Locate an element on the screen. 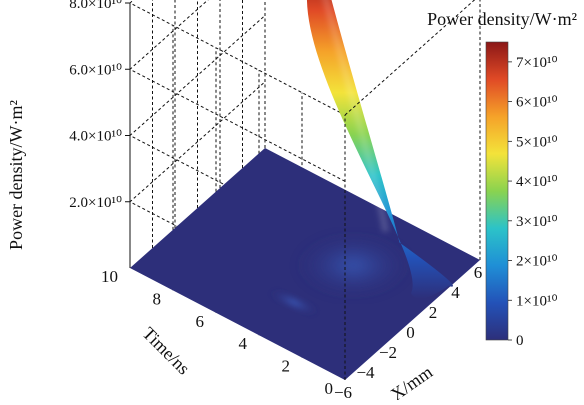 This screenshot has height=405, width=584. z-tick-label: 2.0×10¹⁰ is located at coordinates (95, 203).